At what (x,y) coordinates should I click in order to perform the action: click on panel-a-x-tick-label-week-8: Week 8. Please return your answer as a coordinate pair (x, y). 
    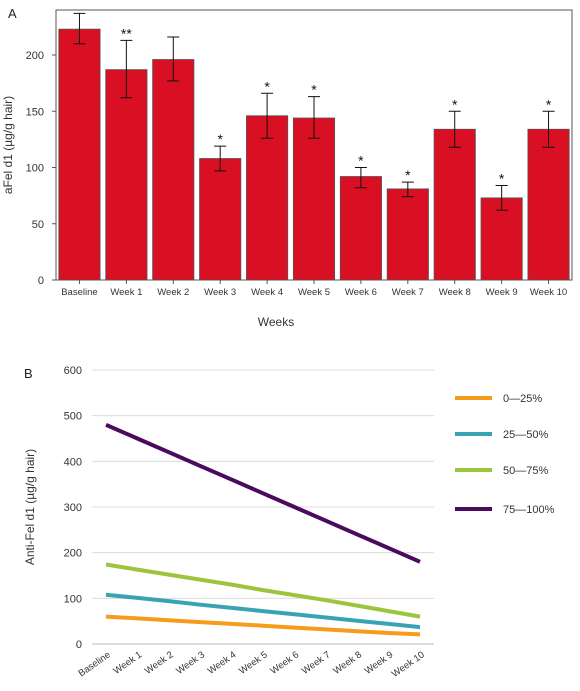
    Looking at the image, I should click on (455, 292).